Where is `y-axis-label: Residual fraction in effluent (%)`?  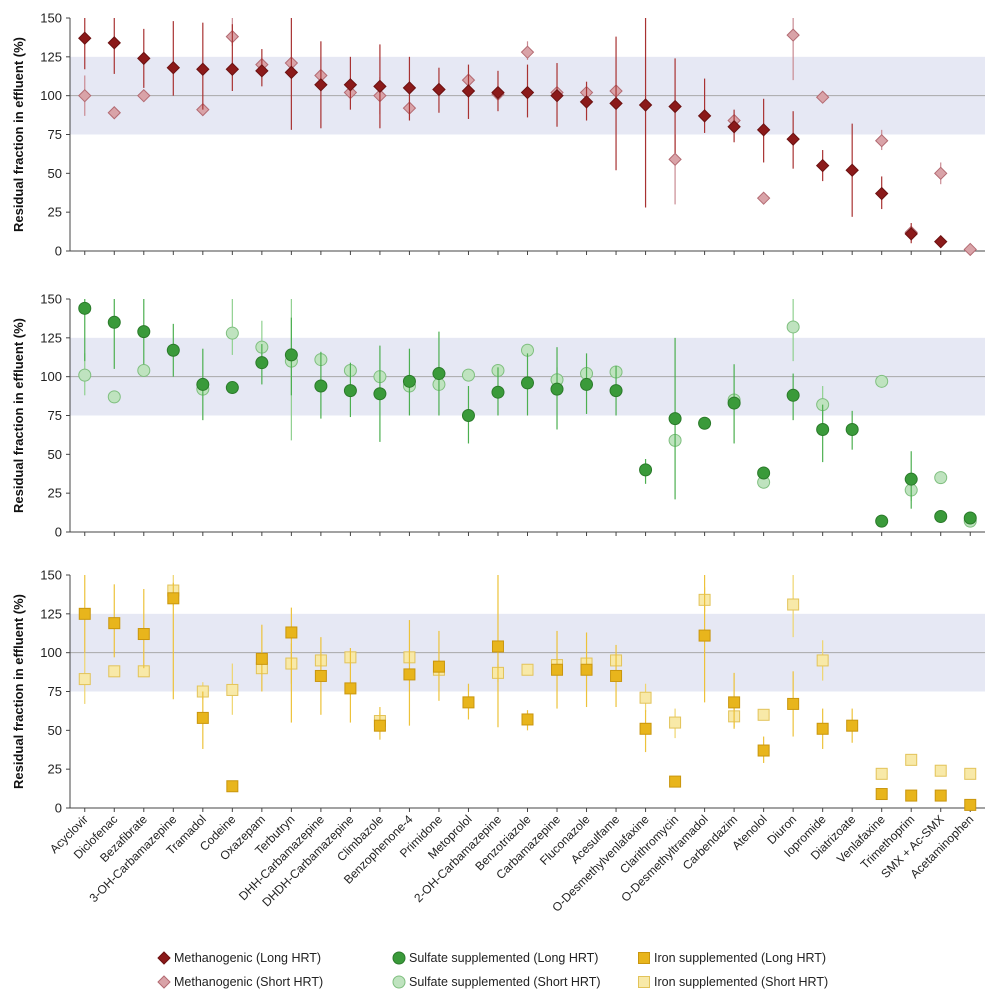 y-axis-label: Residual fraction in effluent (%) is located at coordinates (18, 134).